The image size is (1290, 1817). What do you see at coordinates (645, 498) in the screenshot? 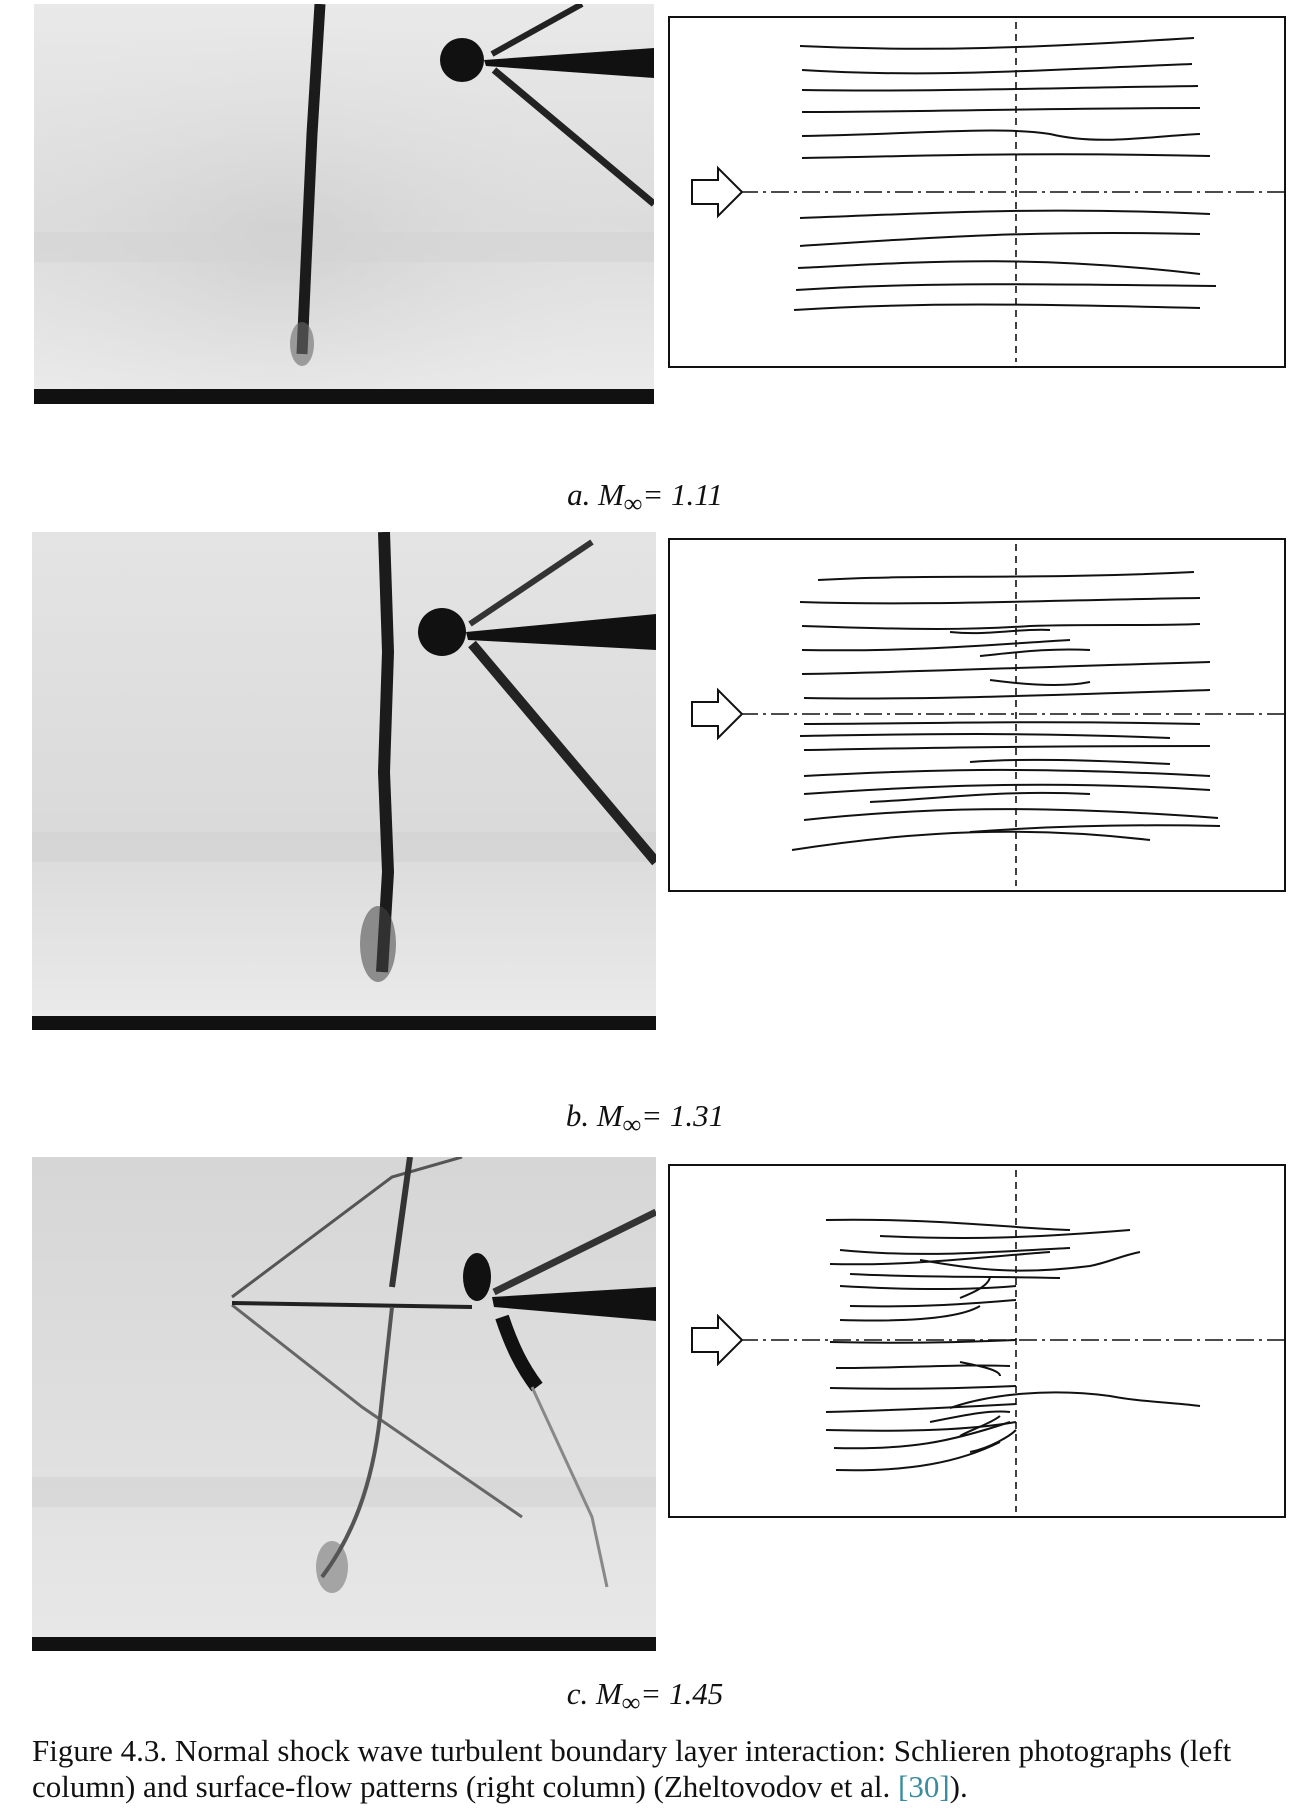
I see `panel-label-a: a. M∞= 1.11` at bounding box center [645, 498].